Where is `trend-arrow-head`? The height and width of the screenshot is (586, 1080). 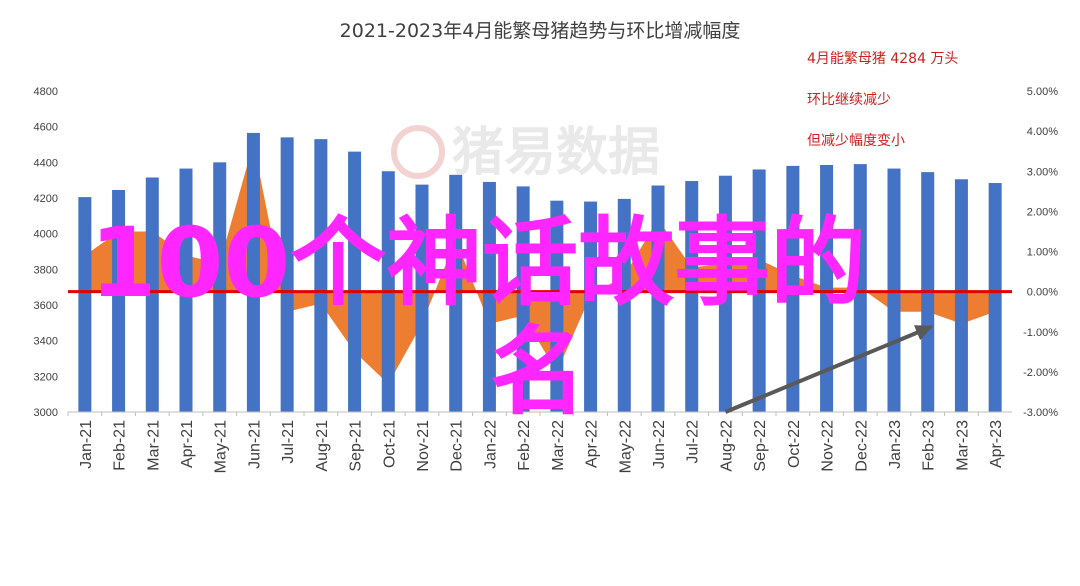
trend-arrow-head is located at coordinates (924, 333).